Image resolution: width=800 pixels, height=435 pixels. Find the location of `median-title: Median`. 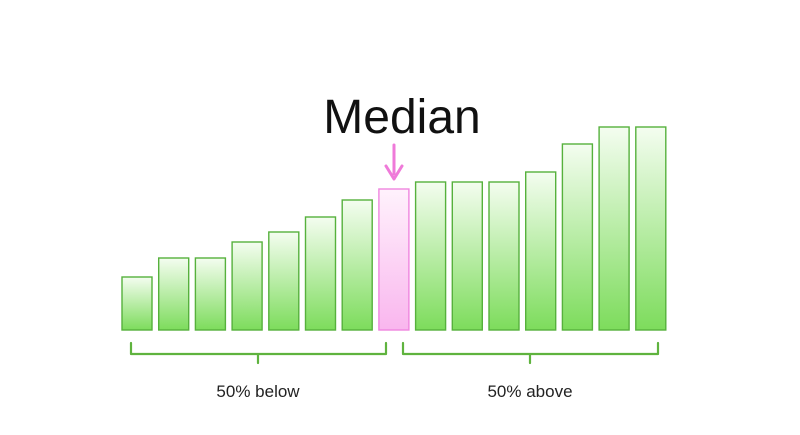

median-title: Median is located at coordinates (401, 117).